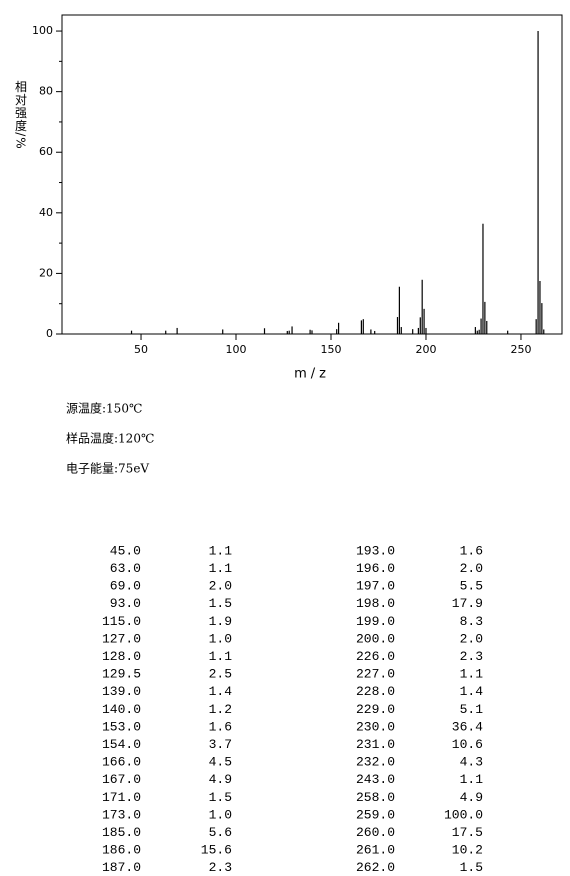 The image size is (570, 876). What do you see at coordinates (375, 656) in the screenshot?
I see `mass: 226.0` at bounding box center [375, 656].